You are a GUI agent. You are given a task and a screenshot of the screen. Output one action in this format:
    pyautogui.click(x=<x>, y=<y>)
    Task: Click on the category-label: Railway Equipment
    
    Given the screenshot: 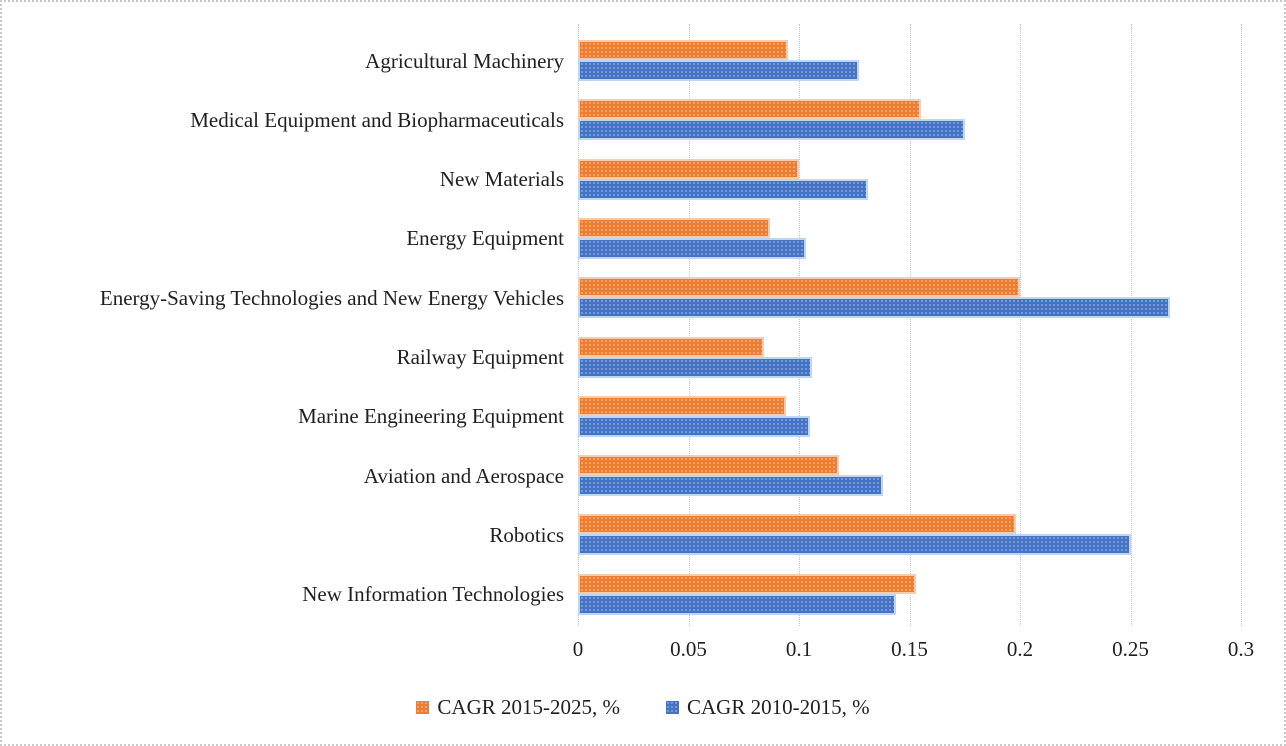 What is the action you would take?
    pyautogui.click(x=480, y=357)
    